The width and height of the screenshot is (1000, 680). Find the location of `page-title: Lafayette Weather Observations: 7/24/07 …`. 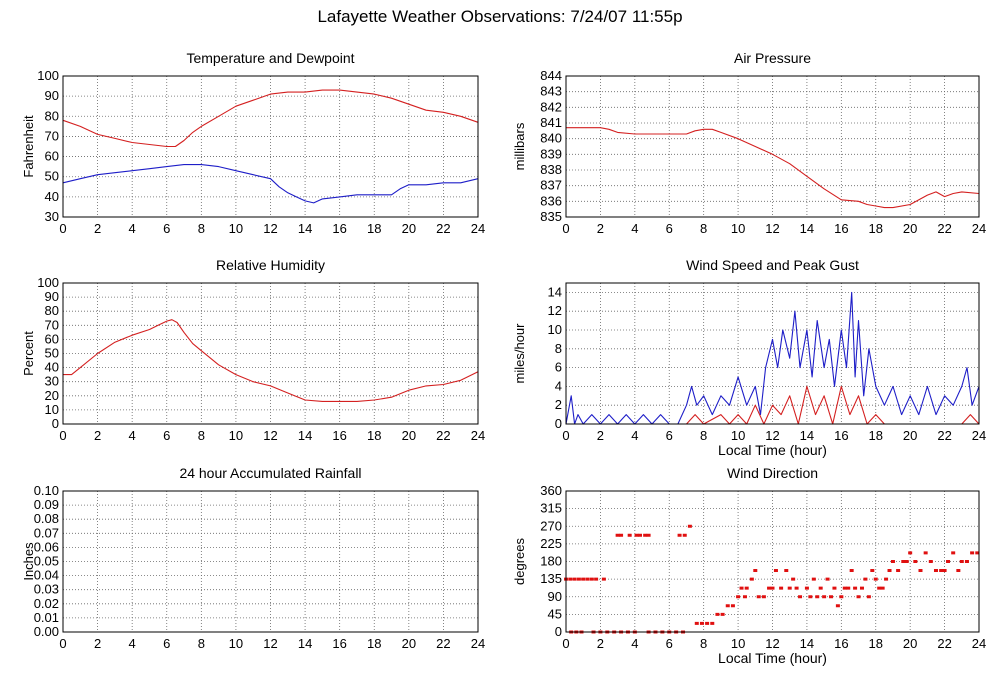

page-title: Lafayette Weather Observations: 7/24/07 … is located at coordinates (500, 16).